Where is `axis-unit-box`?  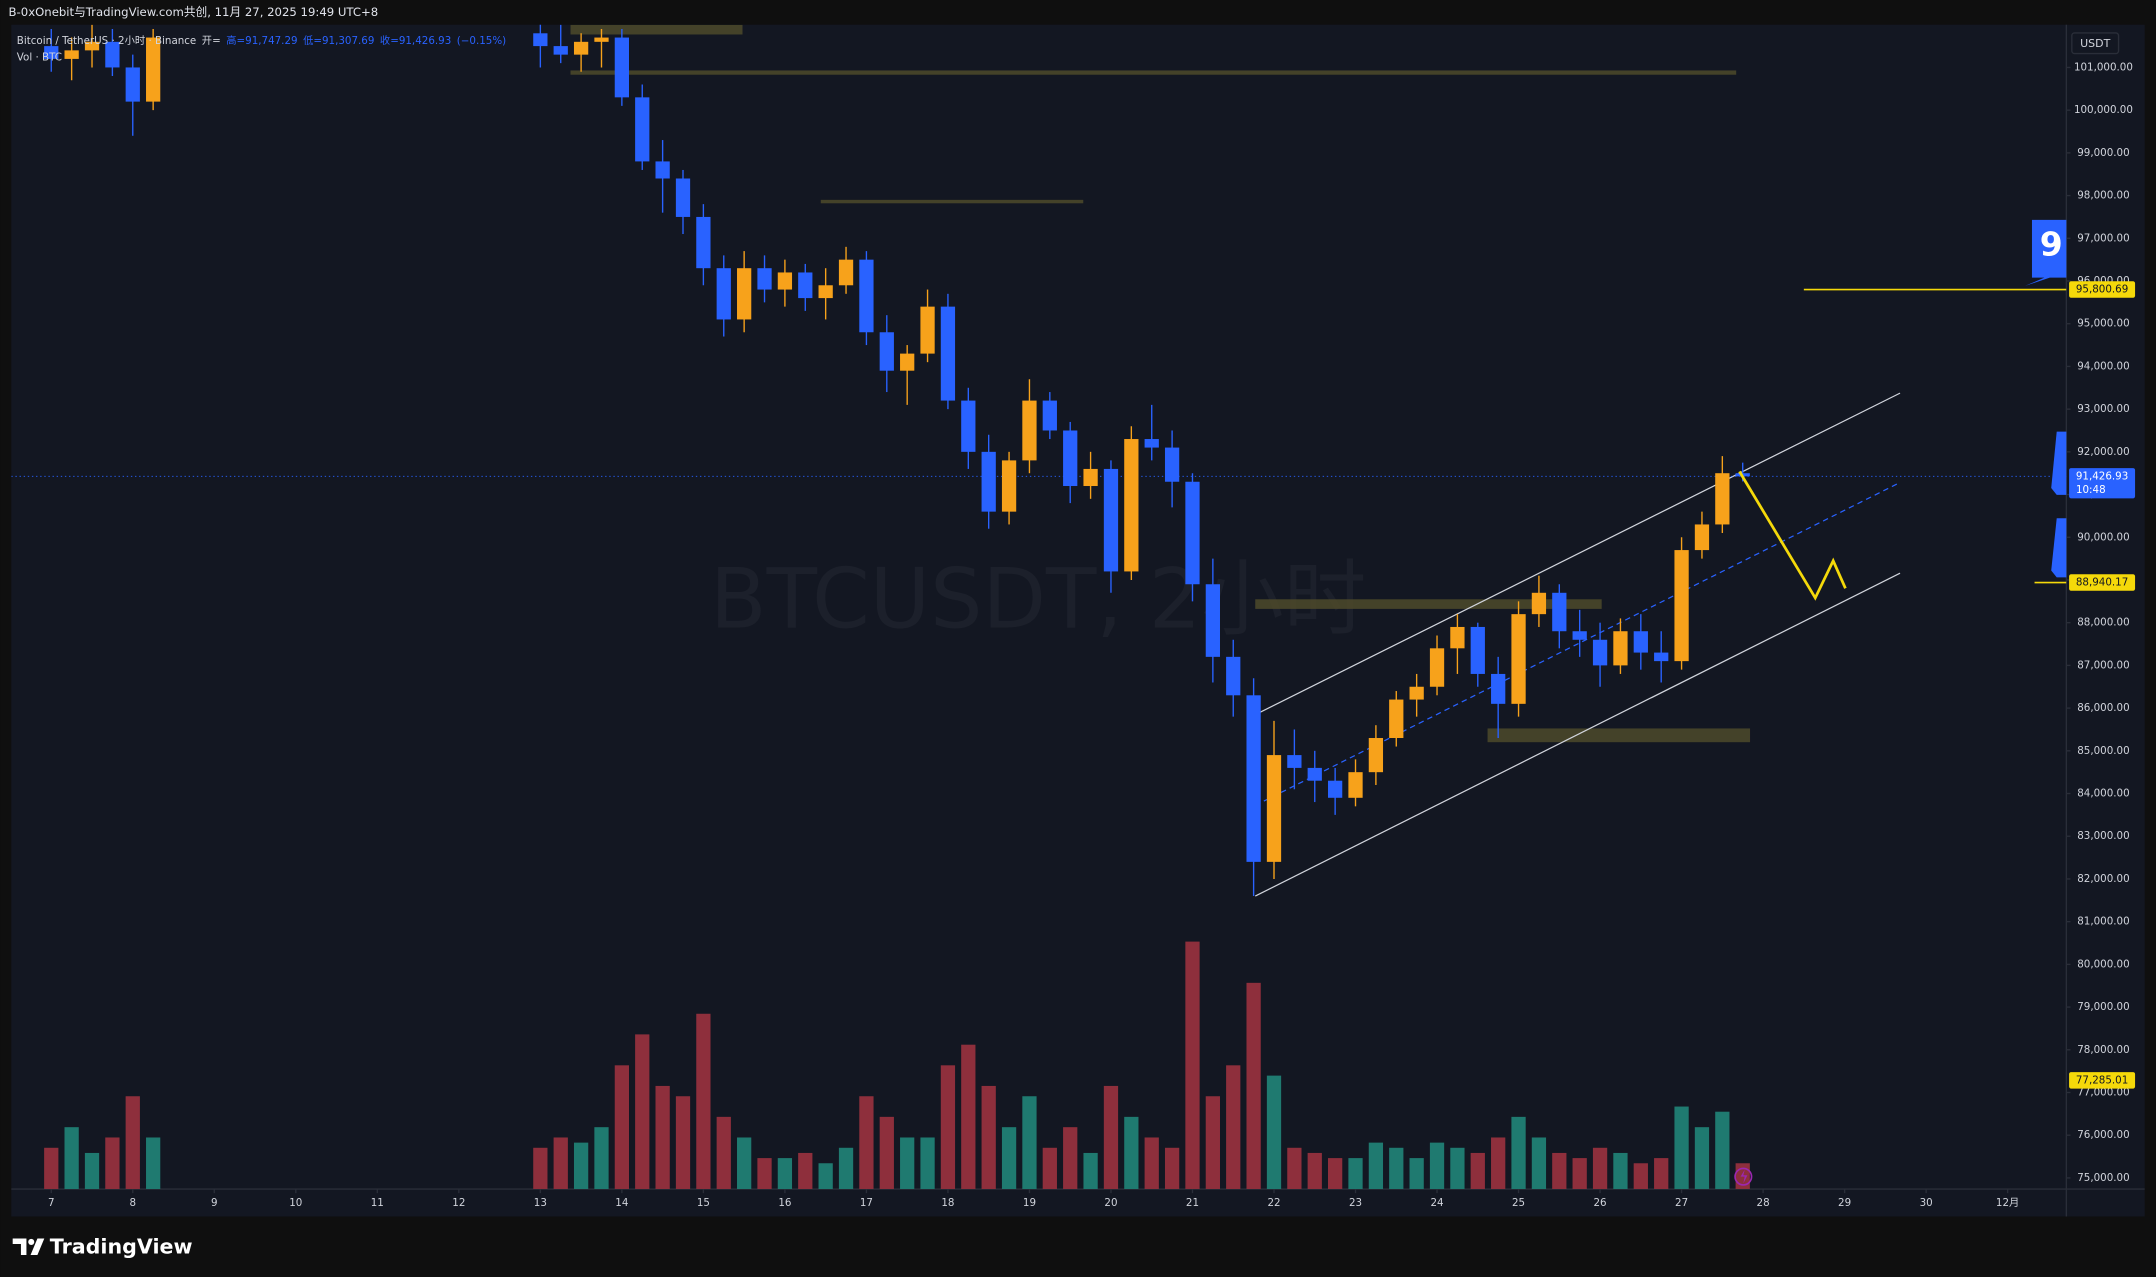 axis-unit-box is located at coordinates (2095, 43).